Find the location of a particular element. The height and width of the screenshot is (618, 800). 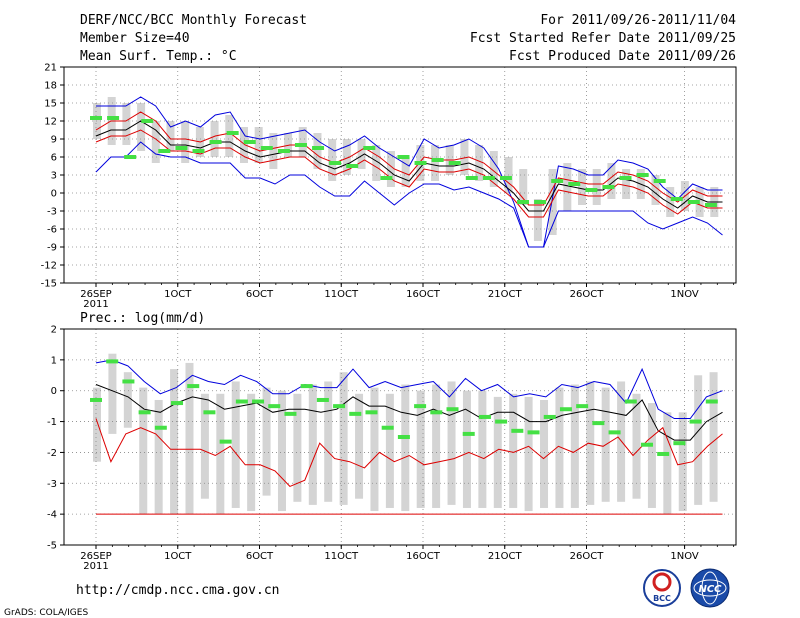

precip-xtick-label: 1OCT is located at coordinates (178, 556).